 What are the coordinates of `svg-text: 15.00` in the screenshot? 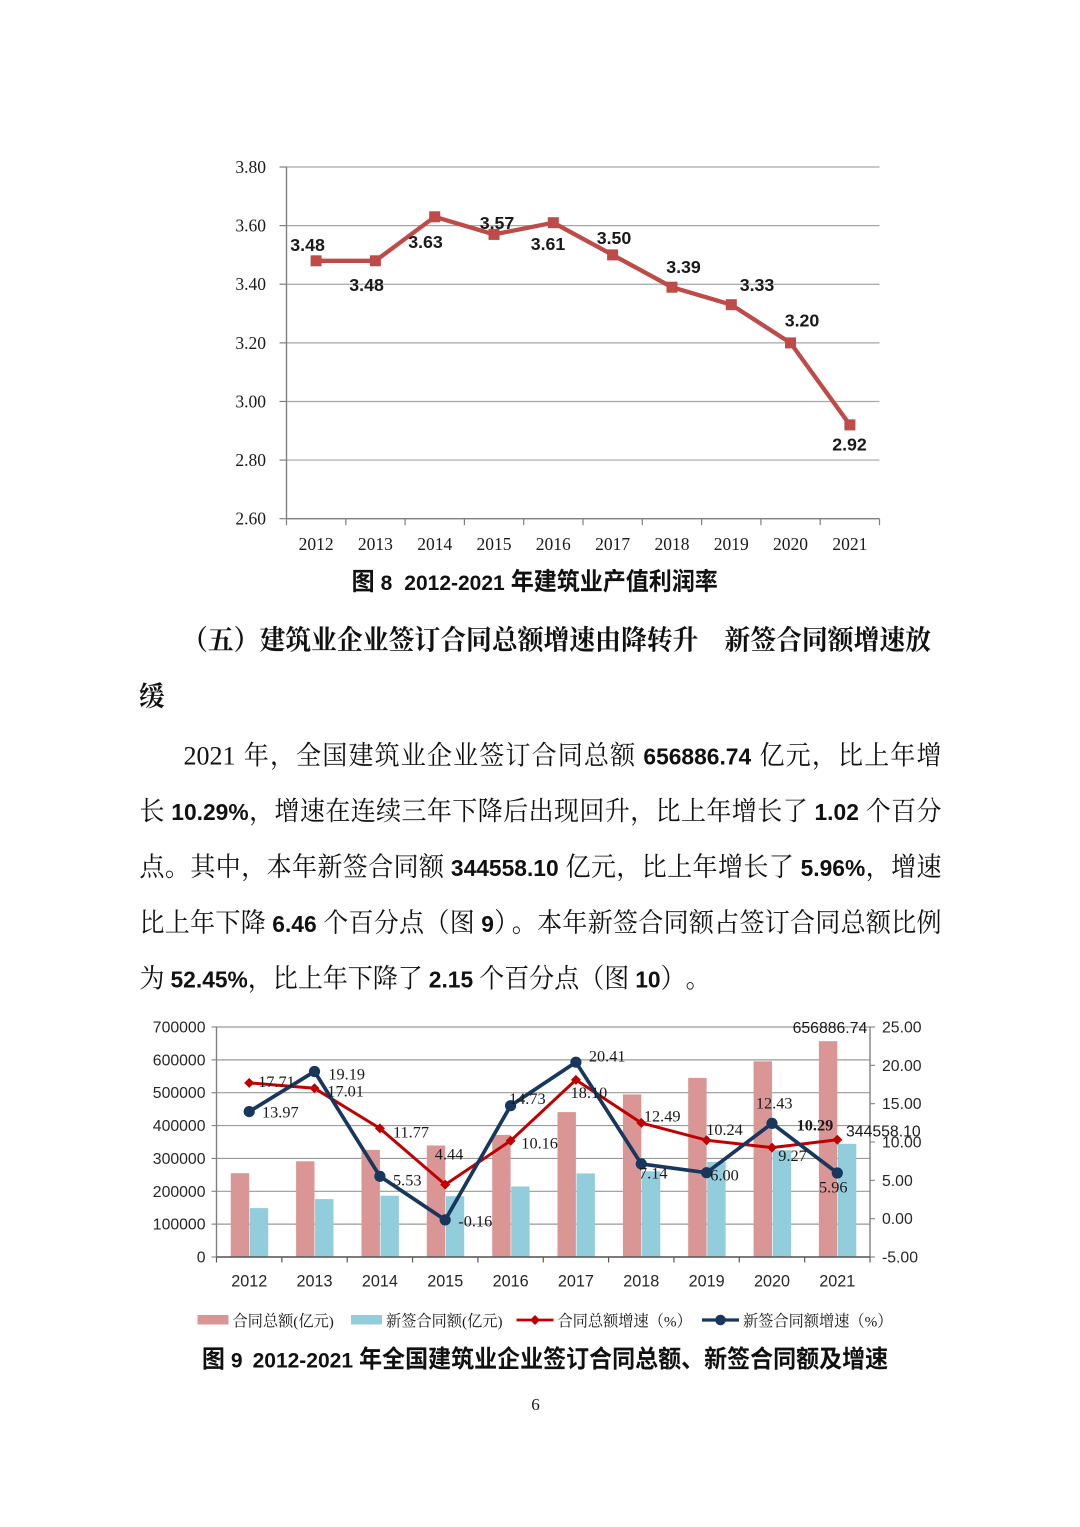 It's located at (902, 1104).